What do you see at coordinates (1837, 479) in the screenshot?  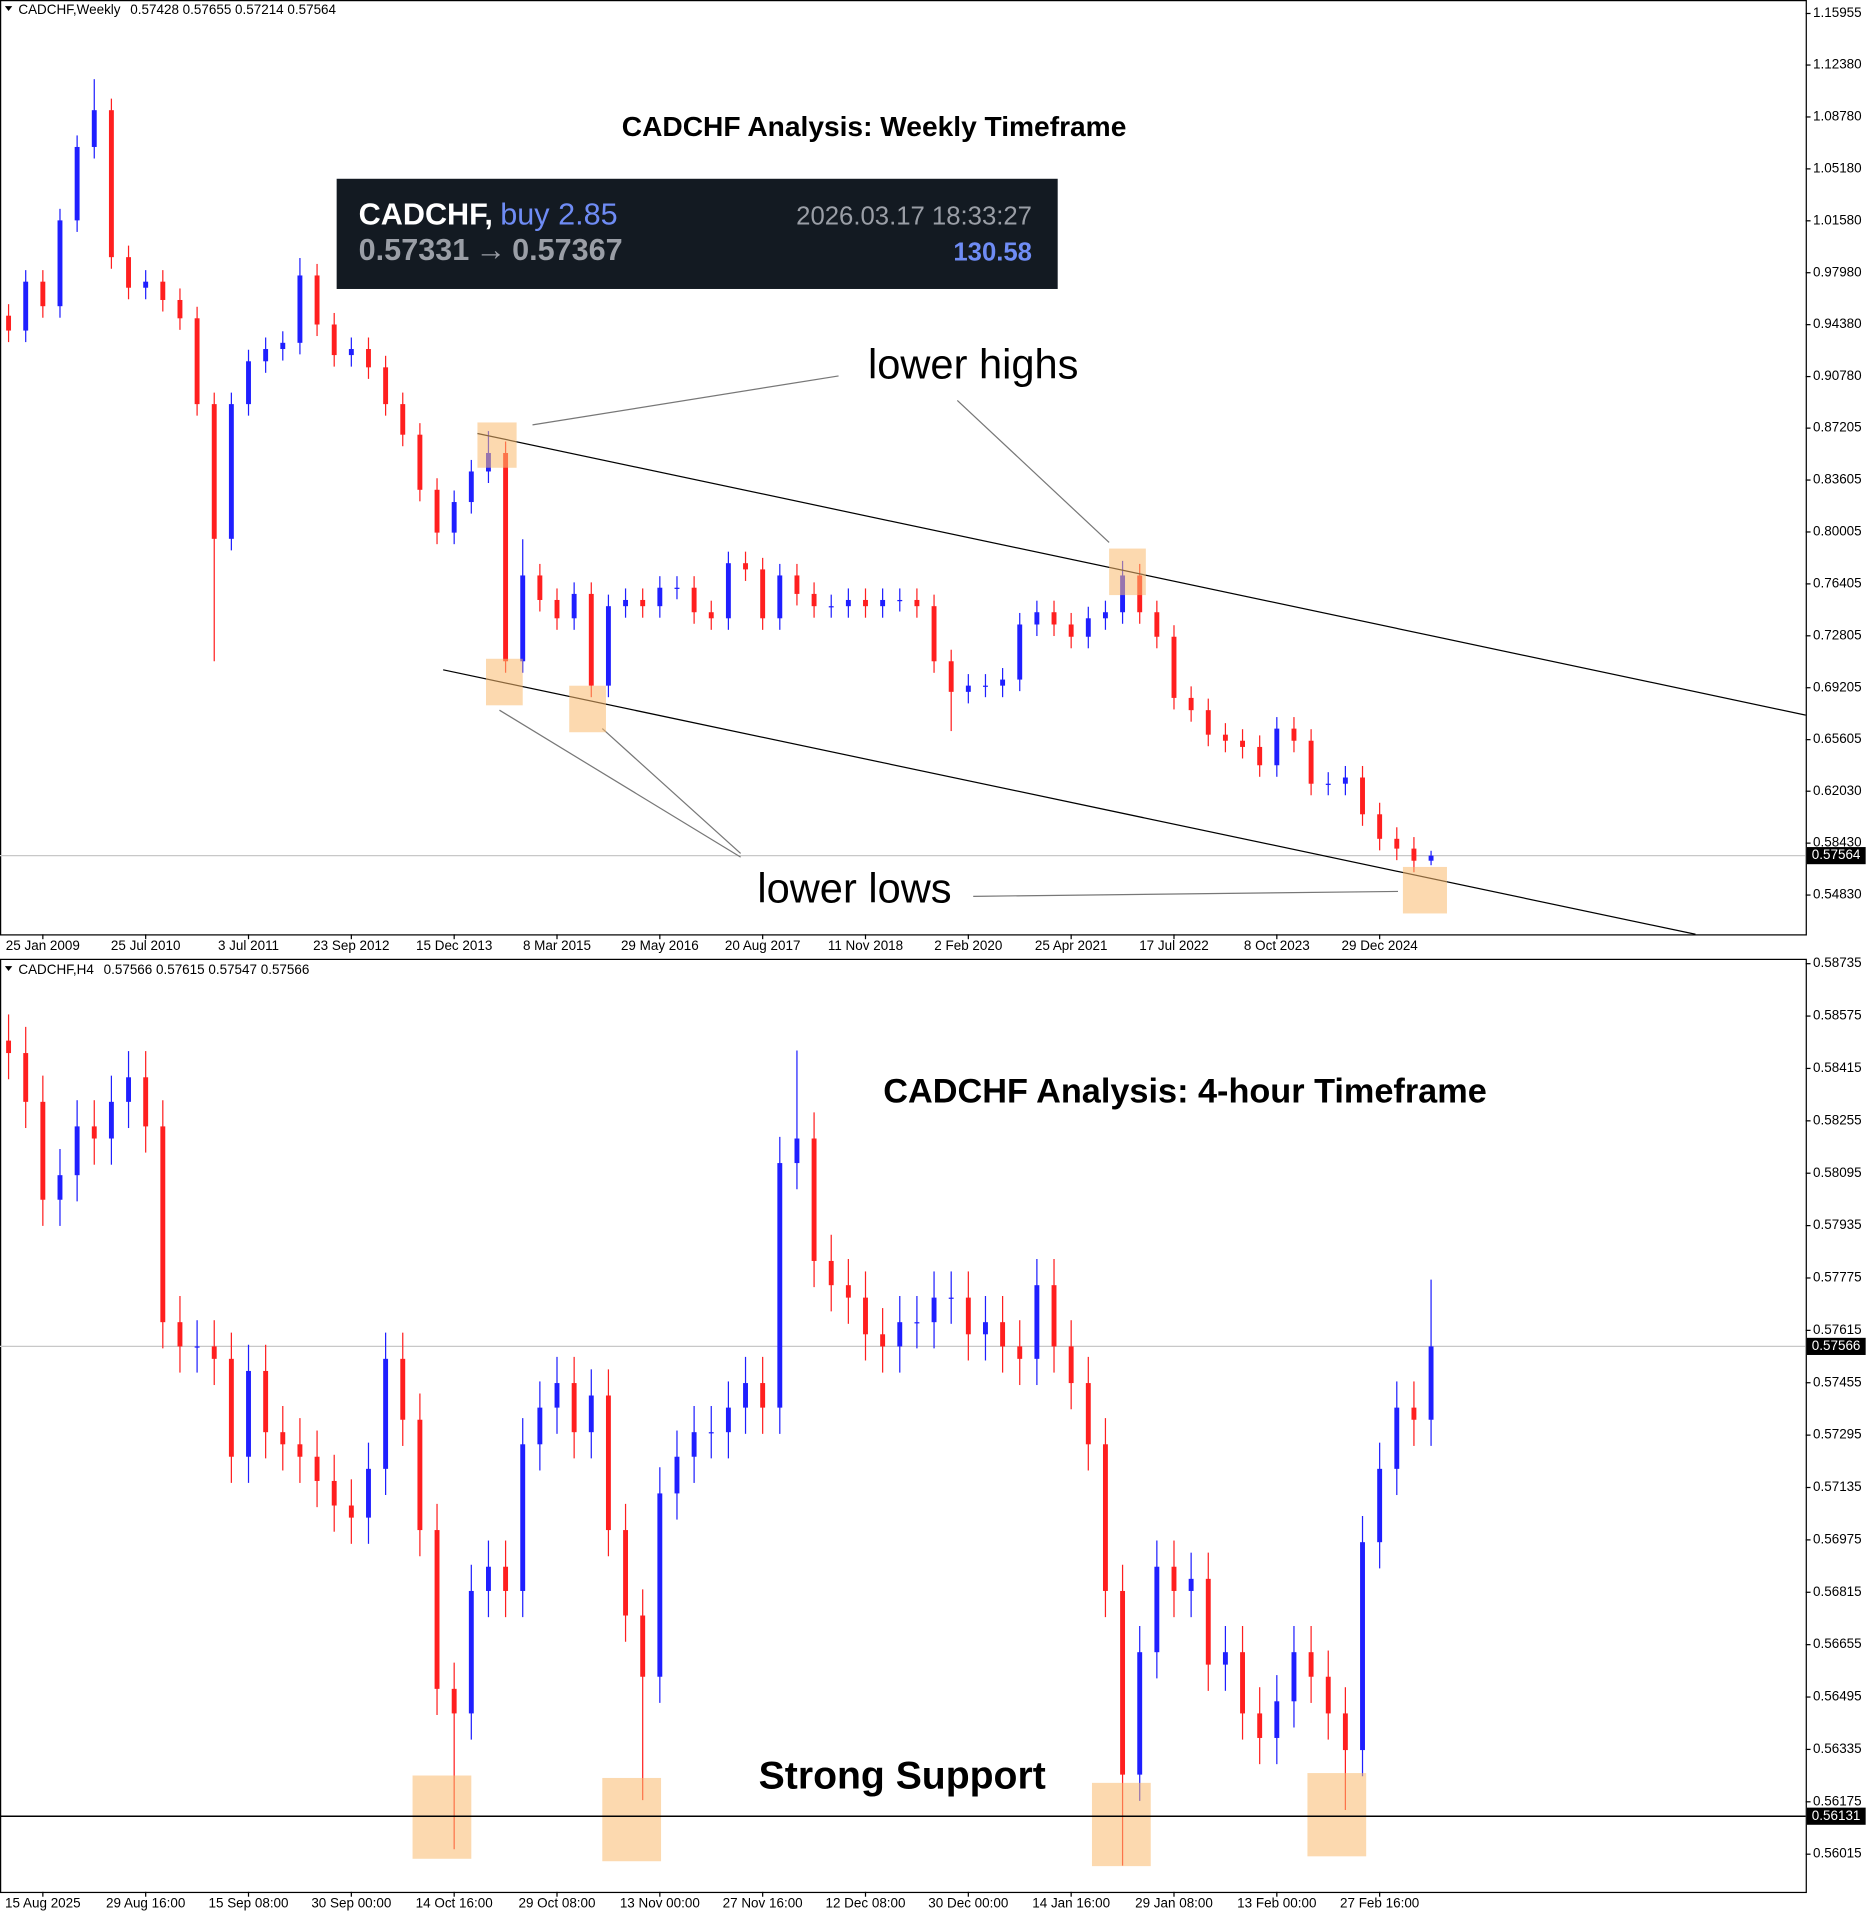 I see `y-tick-label: 0.83605` at bounding box center [1837, 479].